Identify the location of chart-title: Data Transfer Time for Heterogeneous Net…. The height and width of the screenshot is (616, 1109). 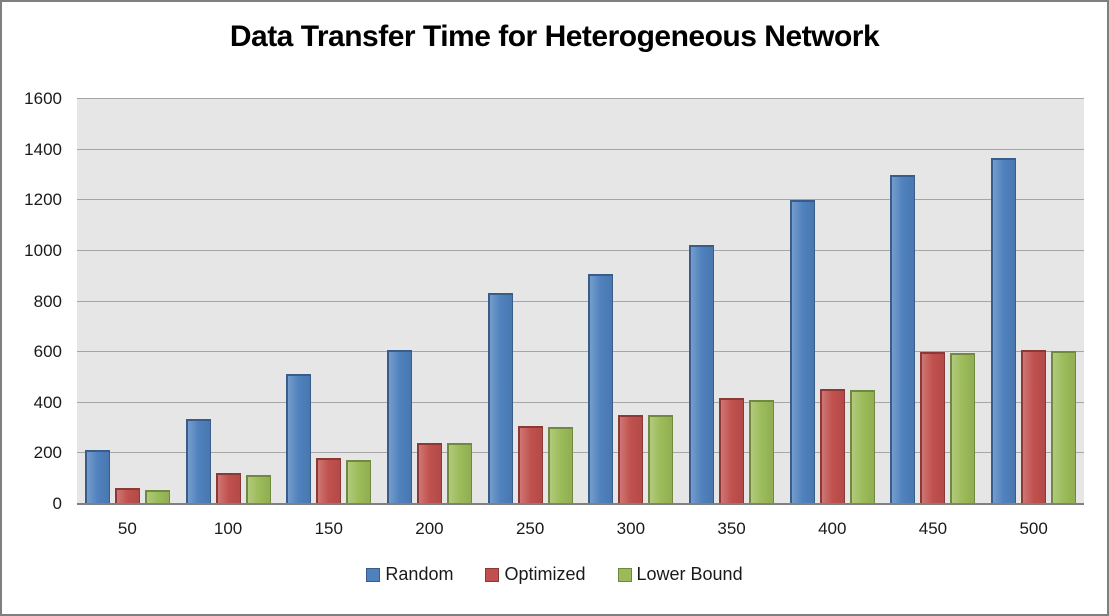
(554, 36).